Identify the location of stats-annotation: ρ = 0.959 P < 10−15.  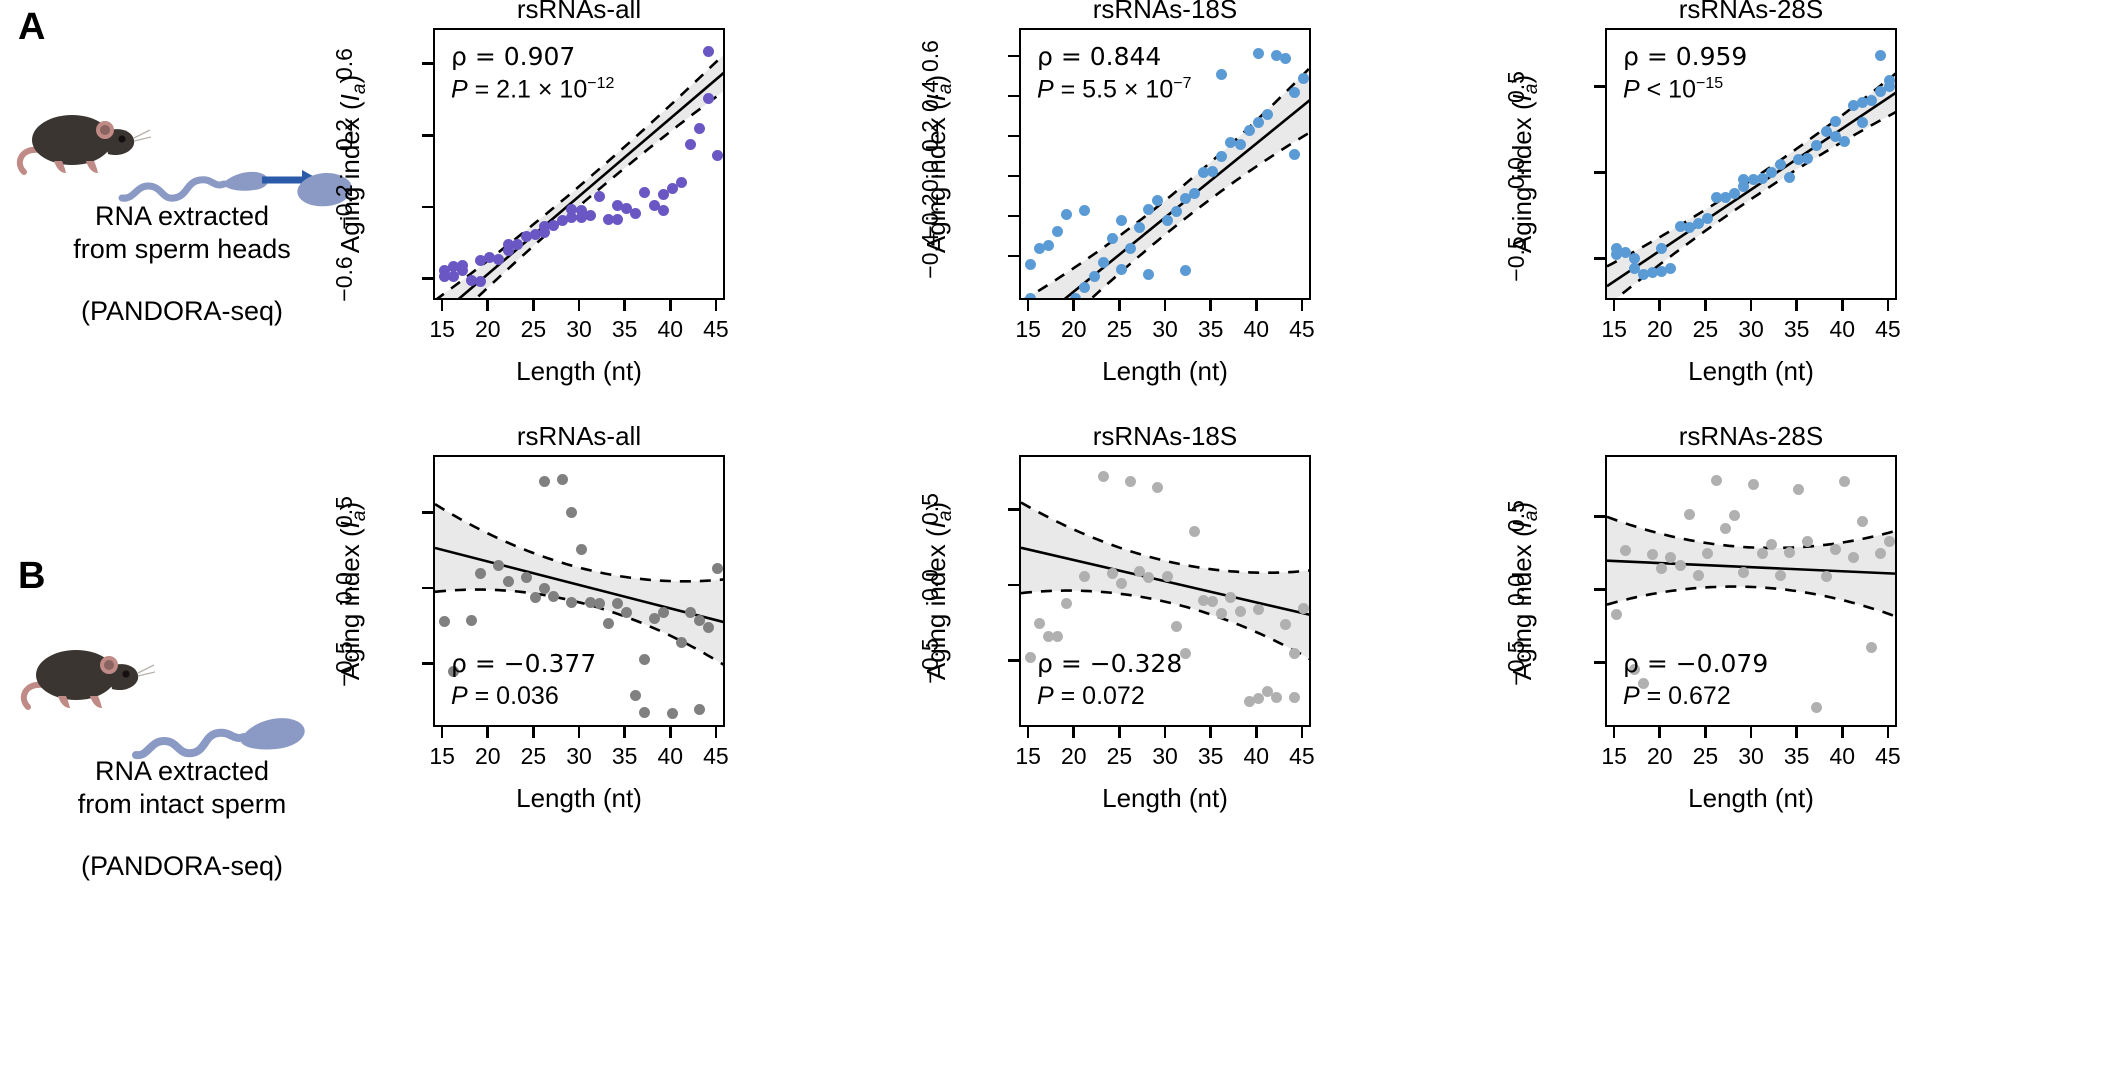
(1685, 73).